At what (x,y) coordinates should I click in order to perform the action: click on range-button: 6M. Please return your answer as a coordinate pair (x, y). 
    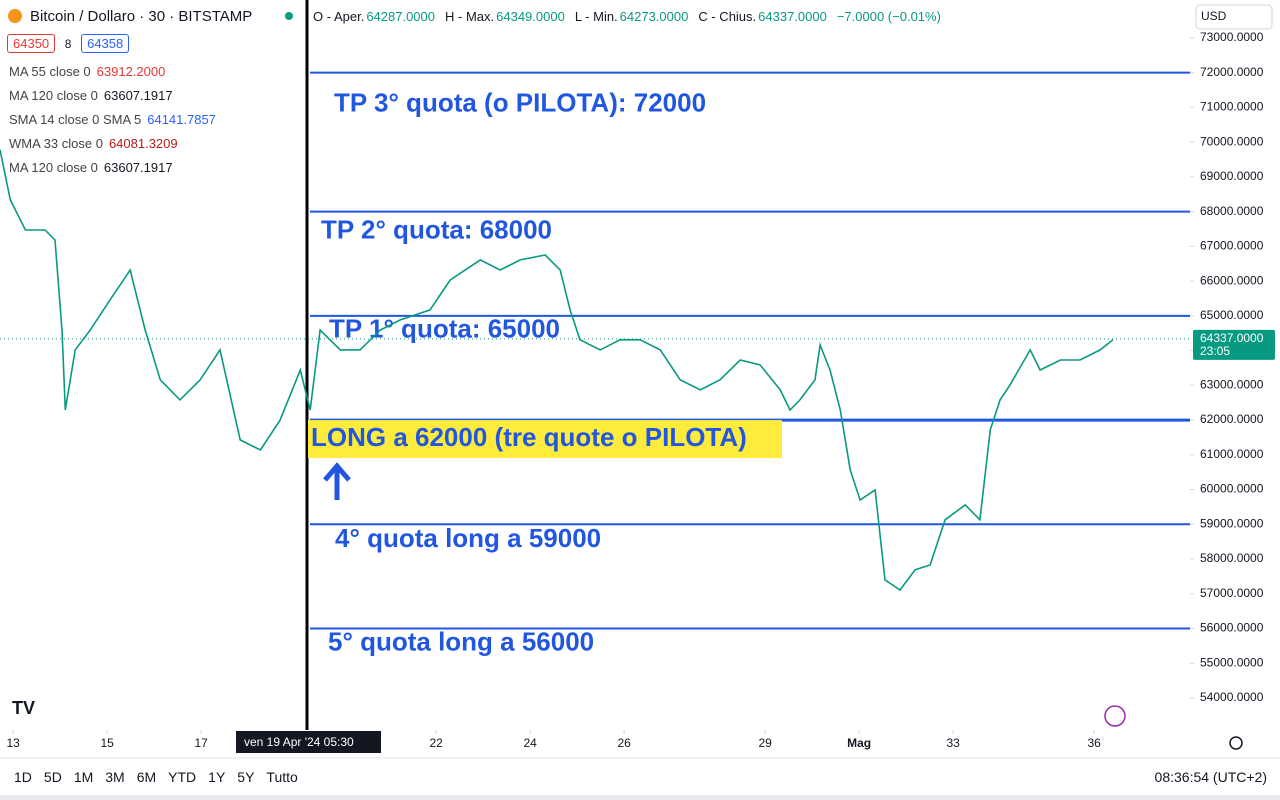
    Looking at the image, I should click on (146, 777).